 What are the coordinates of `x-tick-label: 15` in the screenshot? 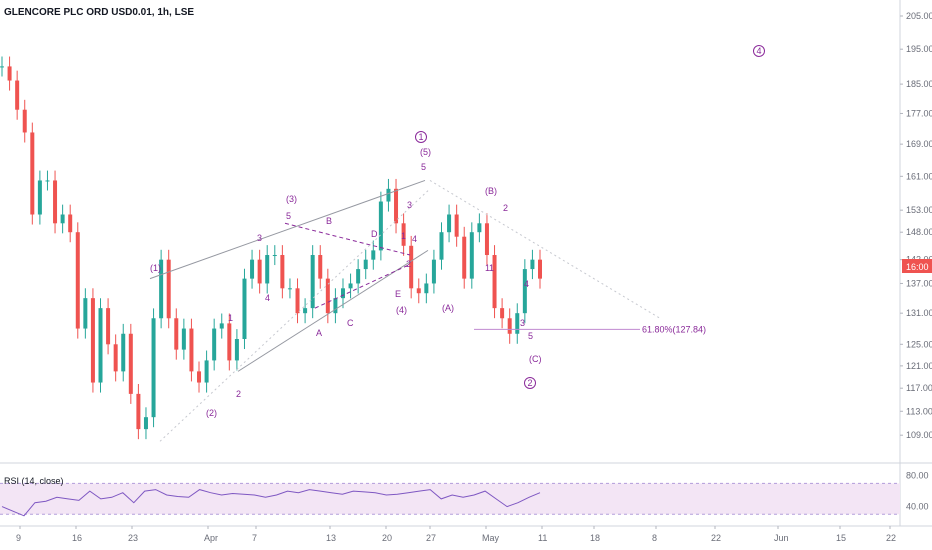 It's located at (841, 538).